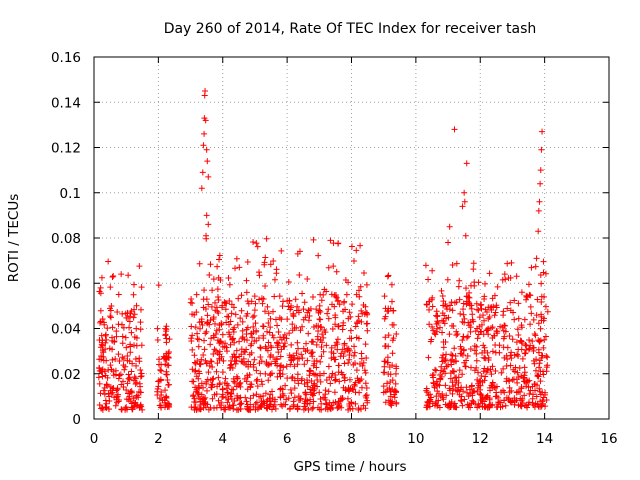 The width and height of the screenshot is (640, 480). I want to click on y-axis-label: ROTI / TECUs, so click(14, 238).